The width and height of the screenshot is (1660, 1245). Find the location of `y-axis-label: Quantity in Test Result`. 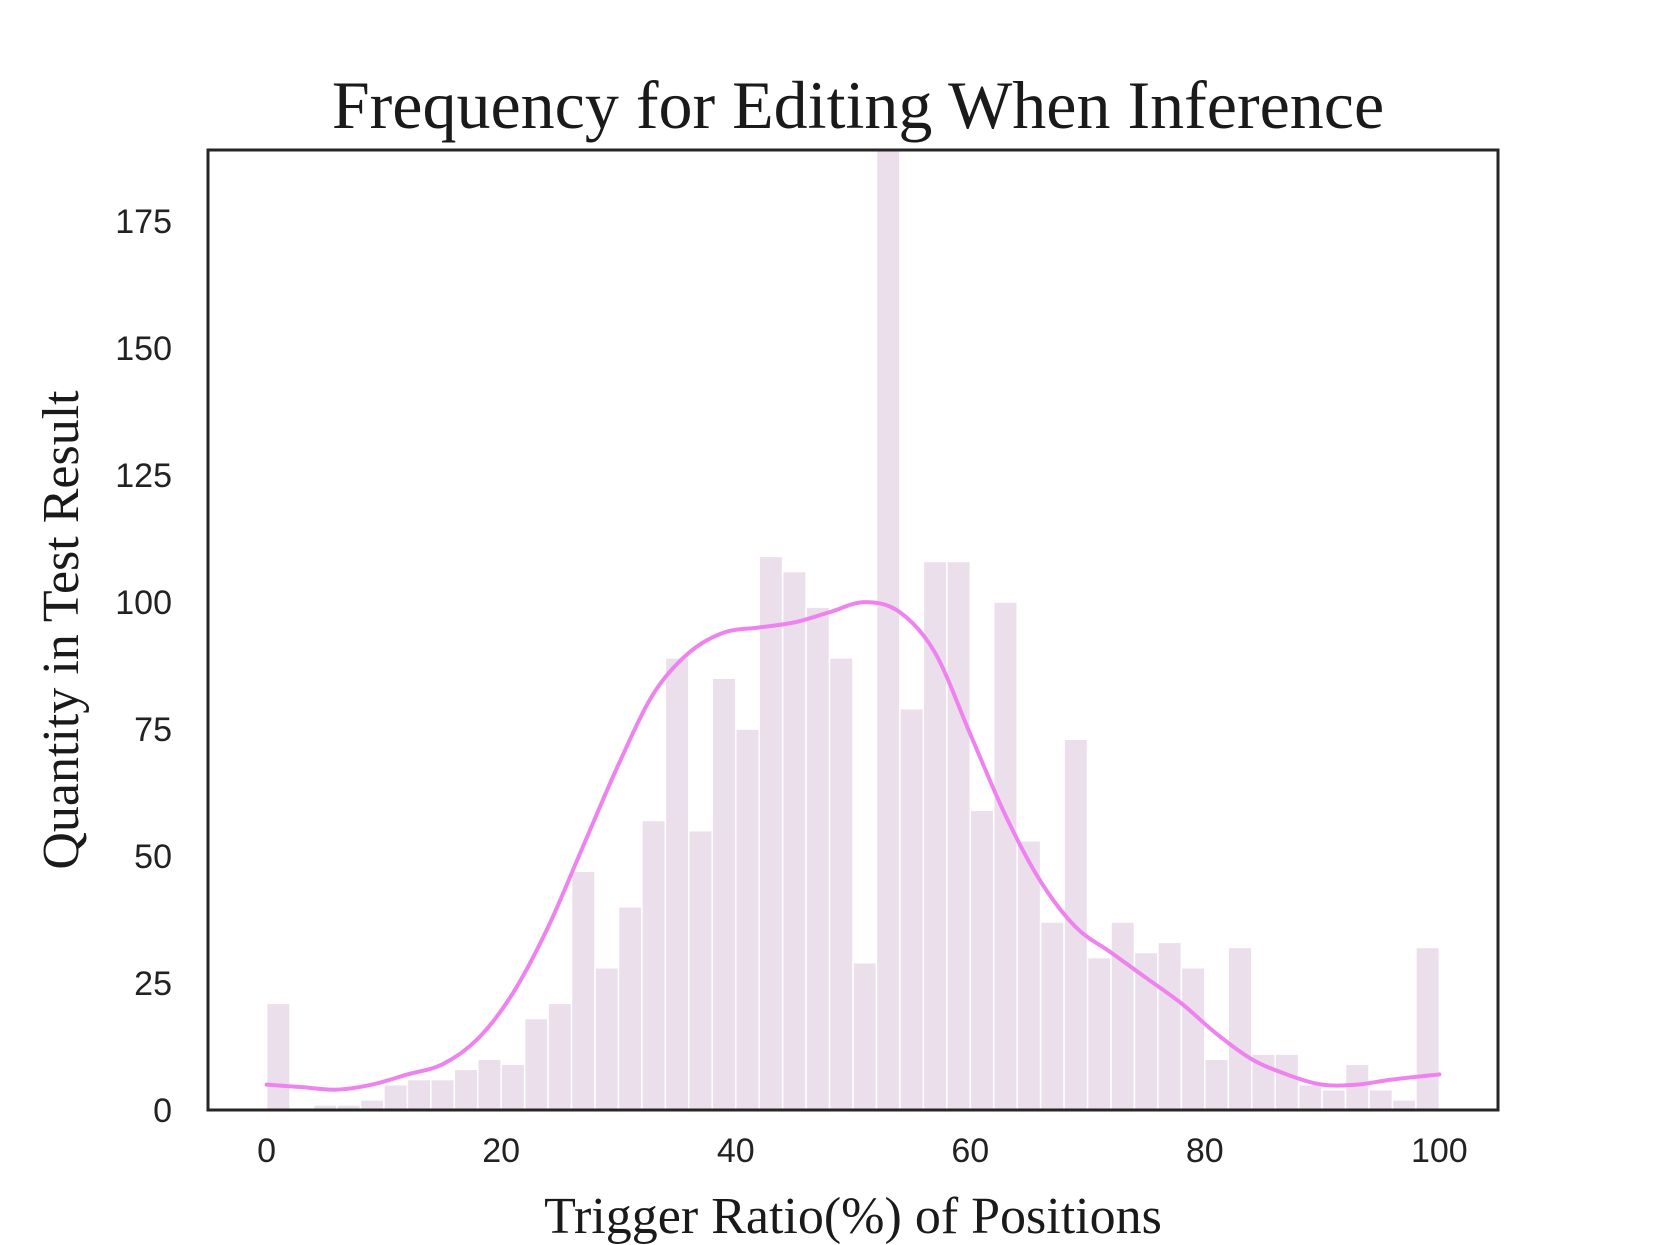

y-axis-label: Quantity in Test Result is located at coordinates (61, 630).